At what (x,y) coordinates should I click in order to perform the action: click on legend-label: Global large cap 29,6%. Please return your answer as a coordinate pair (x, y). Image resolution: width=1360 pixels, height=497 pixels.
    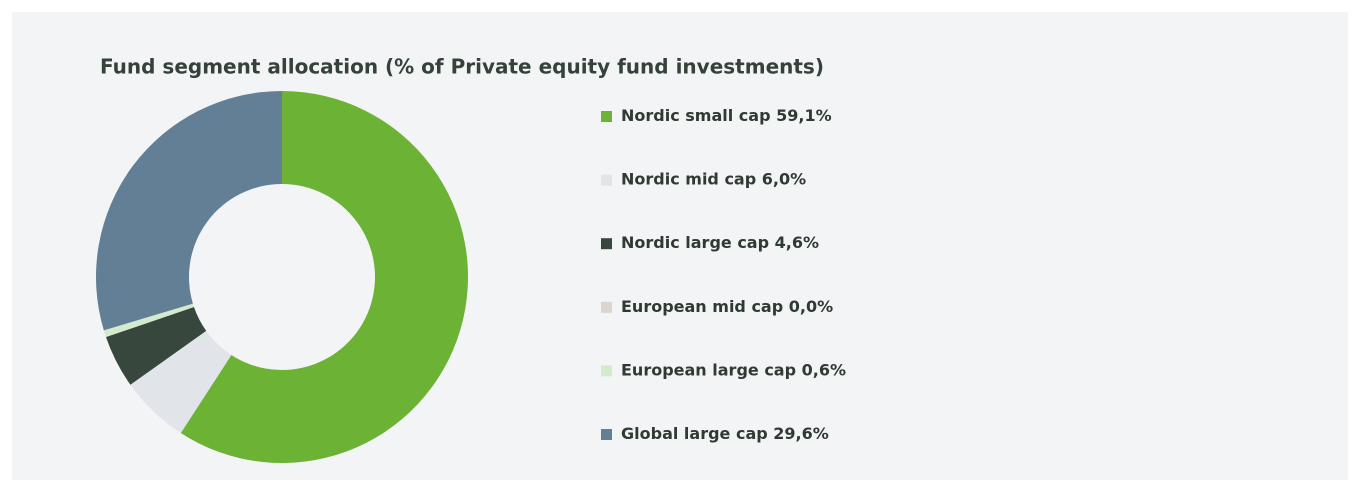
    Looking at the image, I should click on (725, 433).